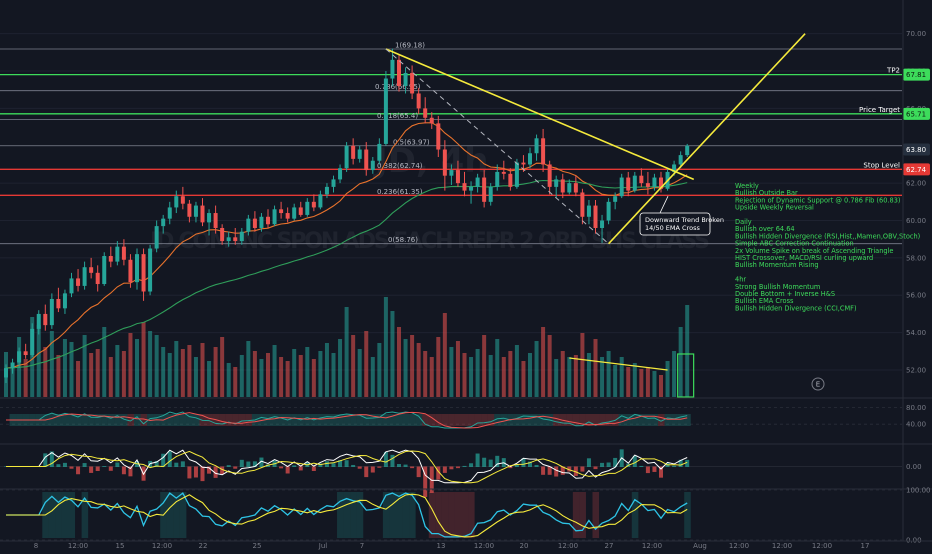 The height and width of the screenshot is (554, 932). What do you see at coordinates (203, 546) in the screenshot?
I see `x-tick-label: 22` at bounding box center [203, 546].